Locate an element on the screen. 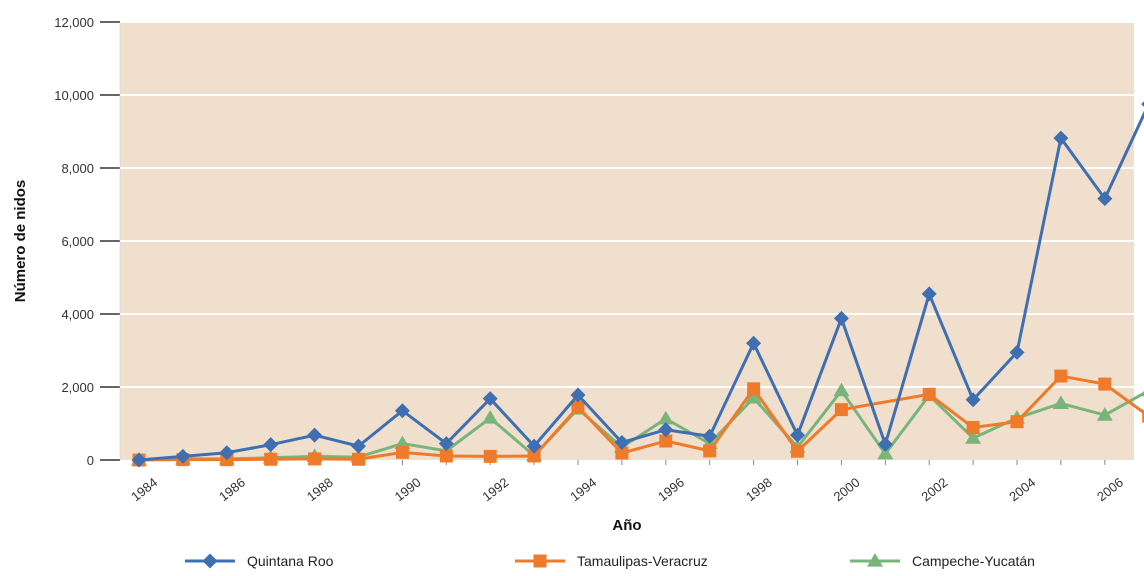 The height and width of the screenshot is (576, 1144). x-tick-label: 1998 is located at coordinates (759, 490).